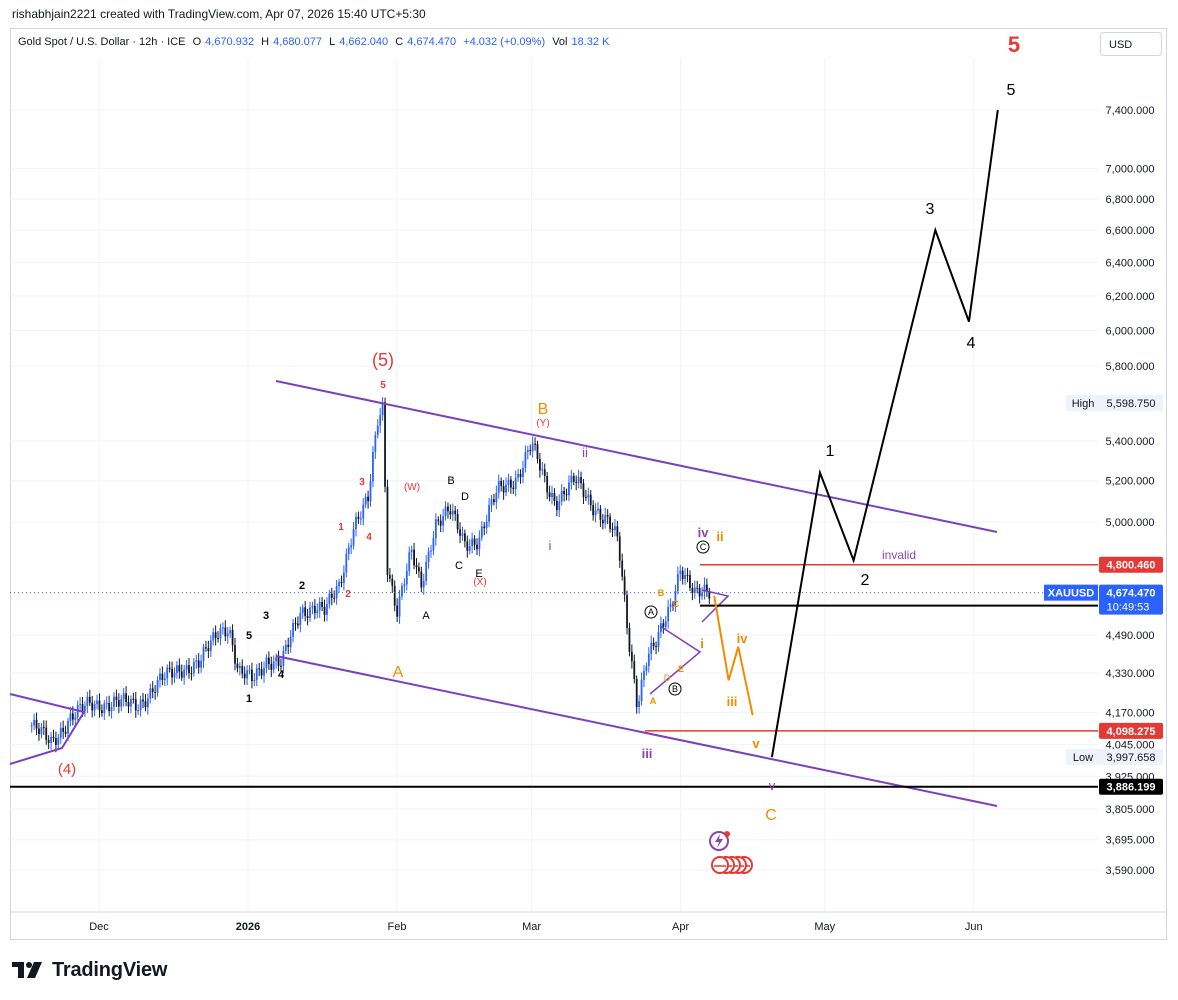 The height and width of the screenshot is (1000, 1178). What do you see at coordinates (704, 532) in the screenshot?
I see `wave-label: iv` at bounding box center [704, 532].